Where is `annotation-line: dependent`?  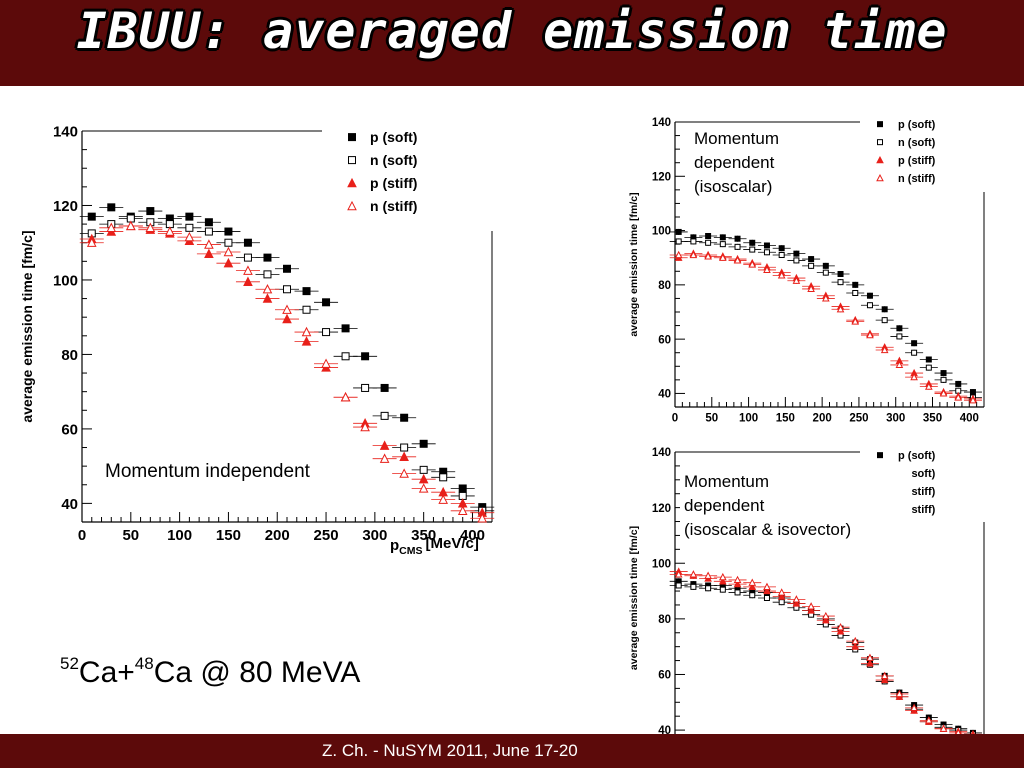 annotation-line: dependent is located at coordinates (734, 162).